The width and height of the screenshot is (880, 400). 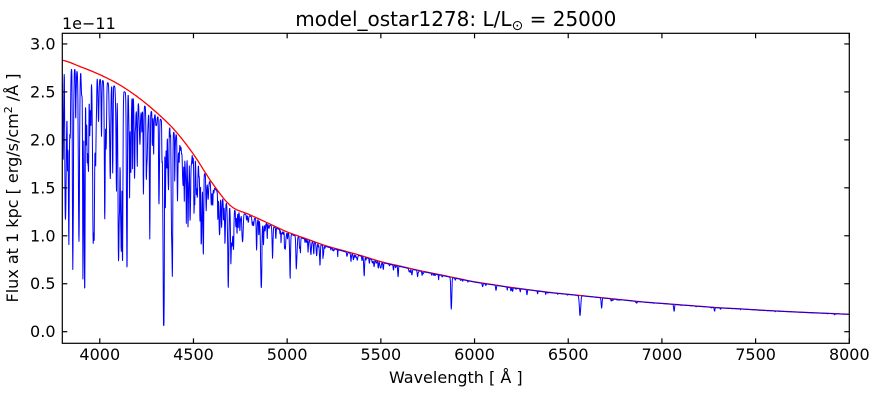 I want to click on y-axis-tick-labels: 0.0 0.5 1.0 1.5 2.0 2.5 3.0, so click(x=42, y=187).